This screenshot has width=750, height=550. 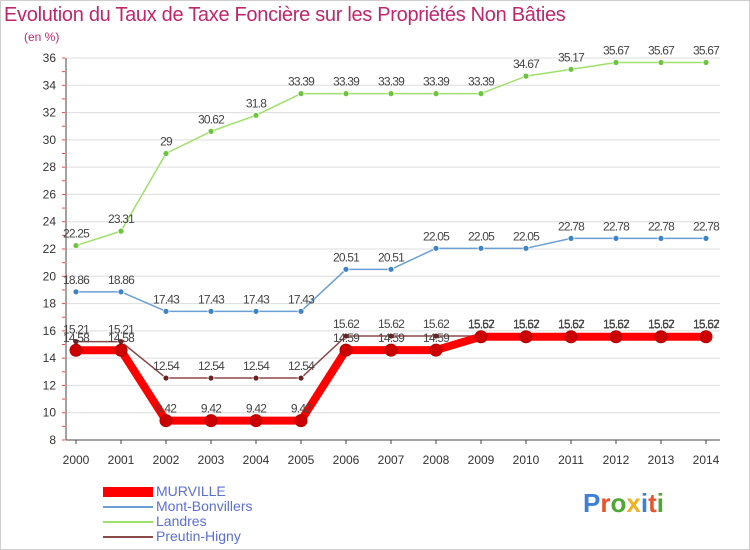 I want to click on x-tick-label: 2013, so click(x=661, y=460).